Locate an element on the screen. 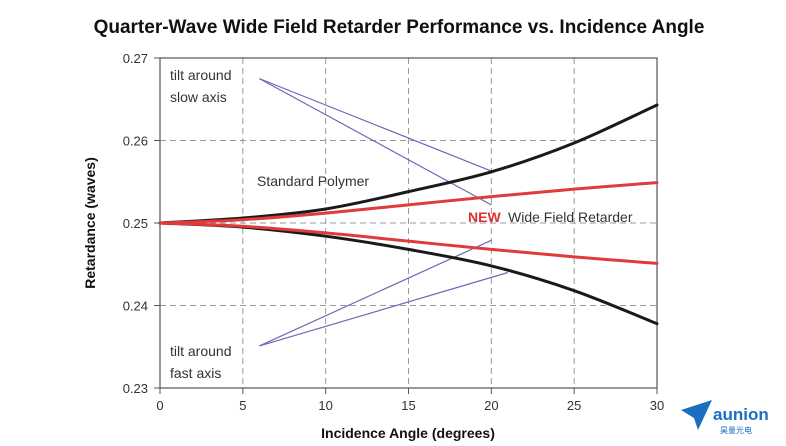  series-line-wide-field-retarder-slow is located at coordinates (408, 203).